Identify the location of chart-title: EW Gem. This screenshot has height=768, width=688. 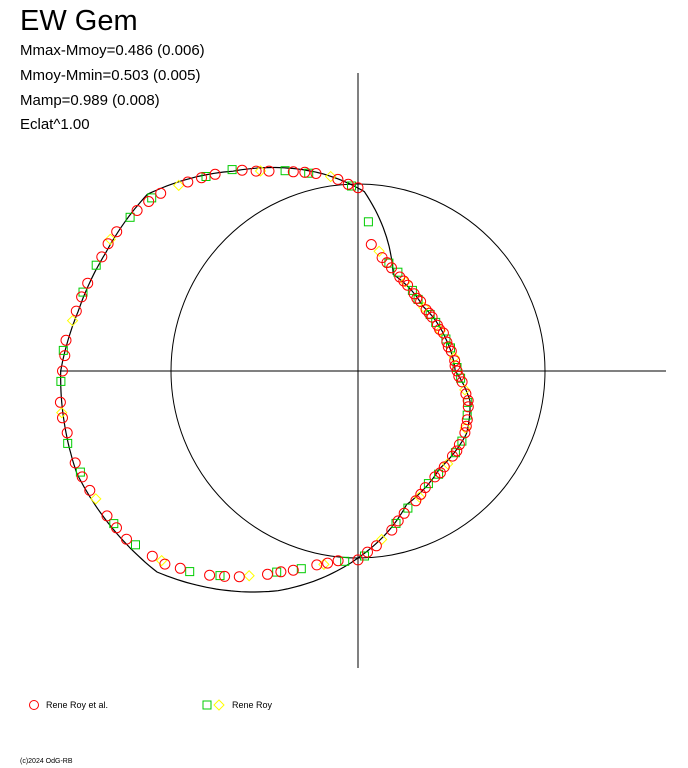
(79, 21).